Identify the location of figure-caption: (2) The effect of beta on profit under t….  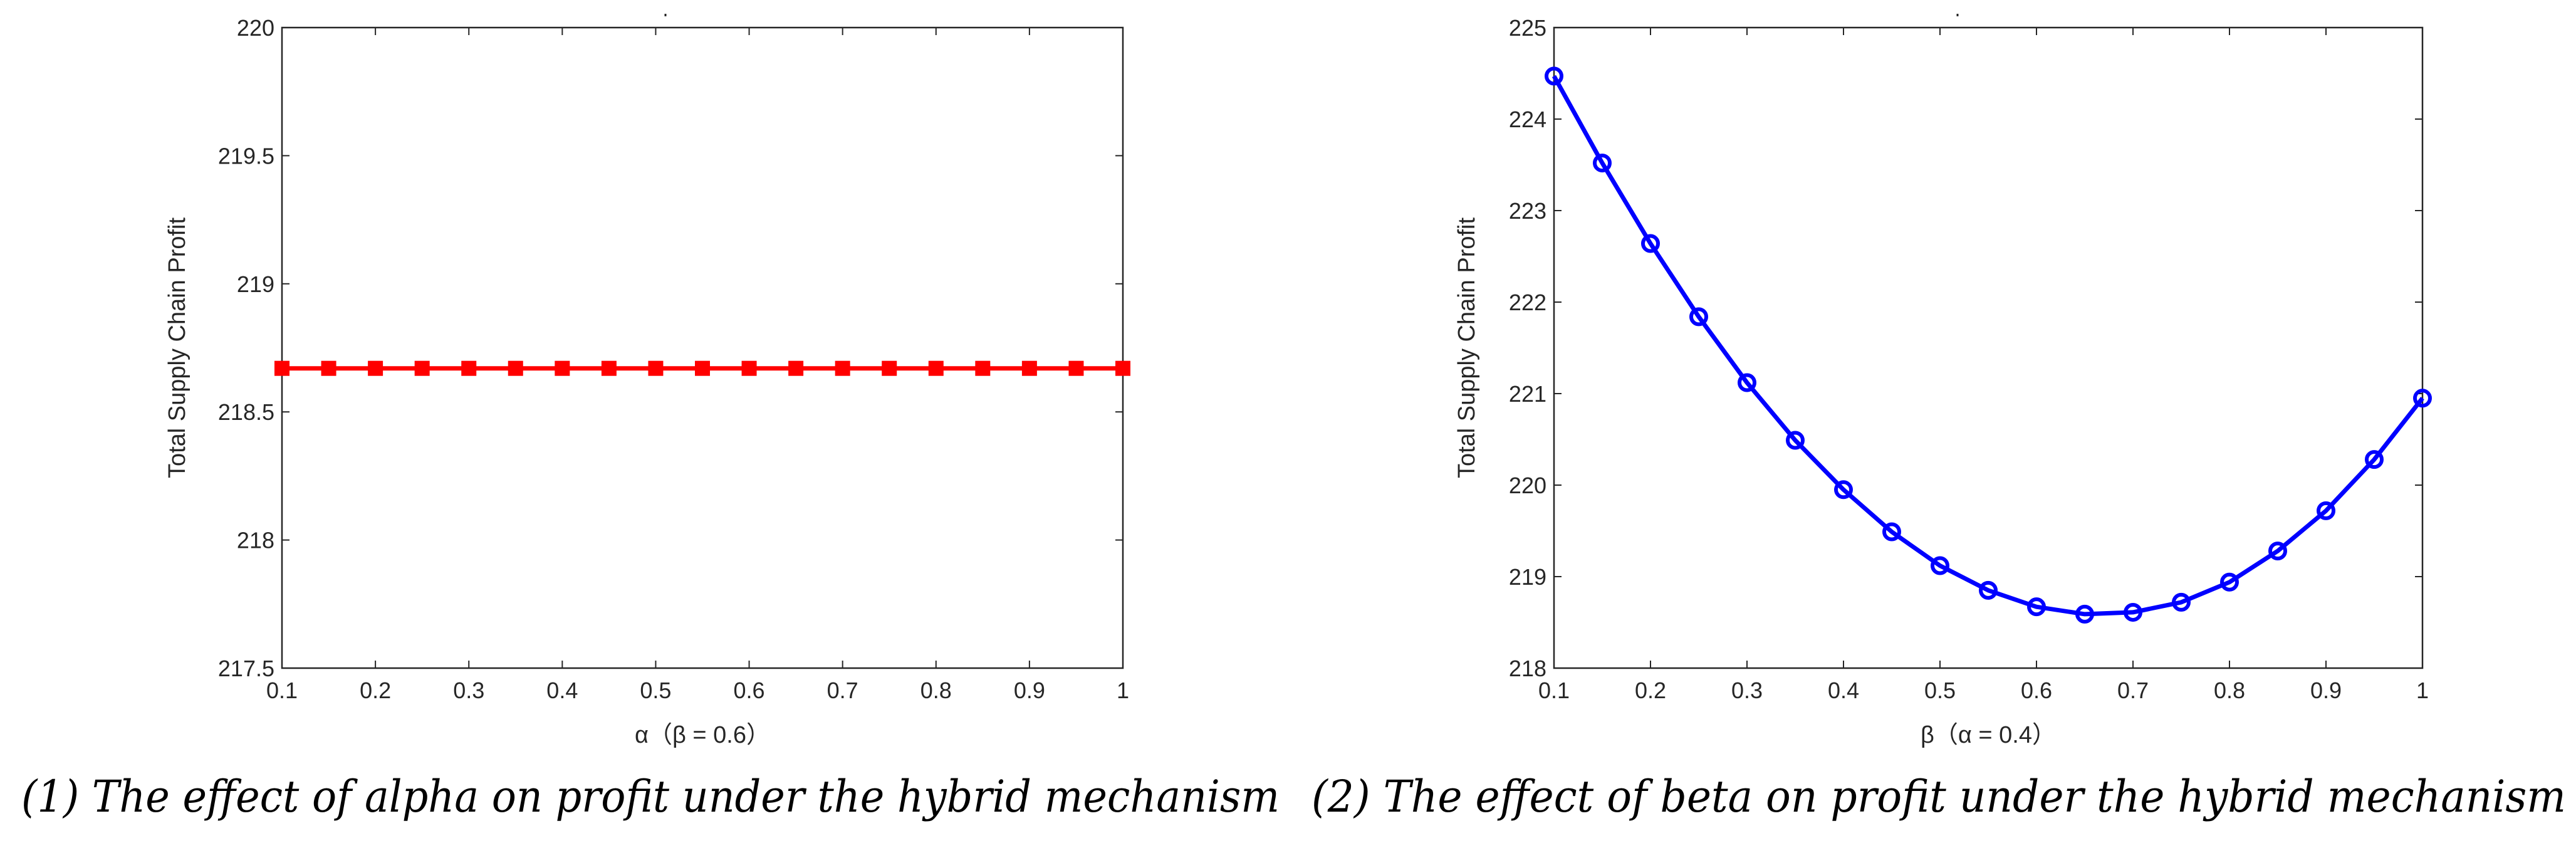
(1938, 796).